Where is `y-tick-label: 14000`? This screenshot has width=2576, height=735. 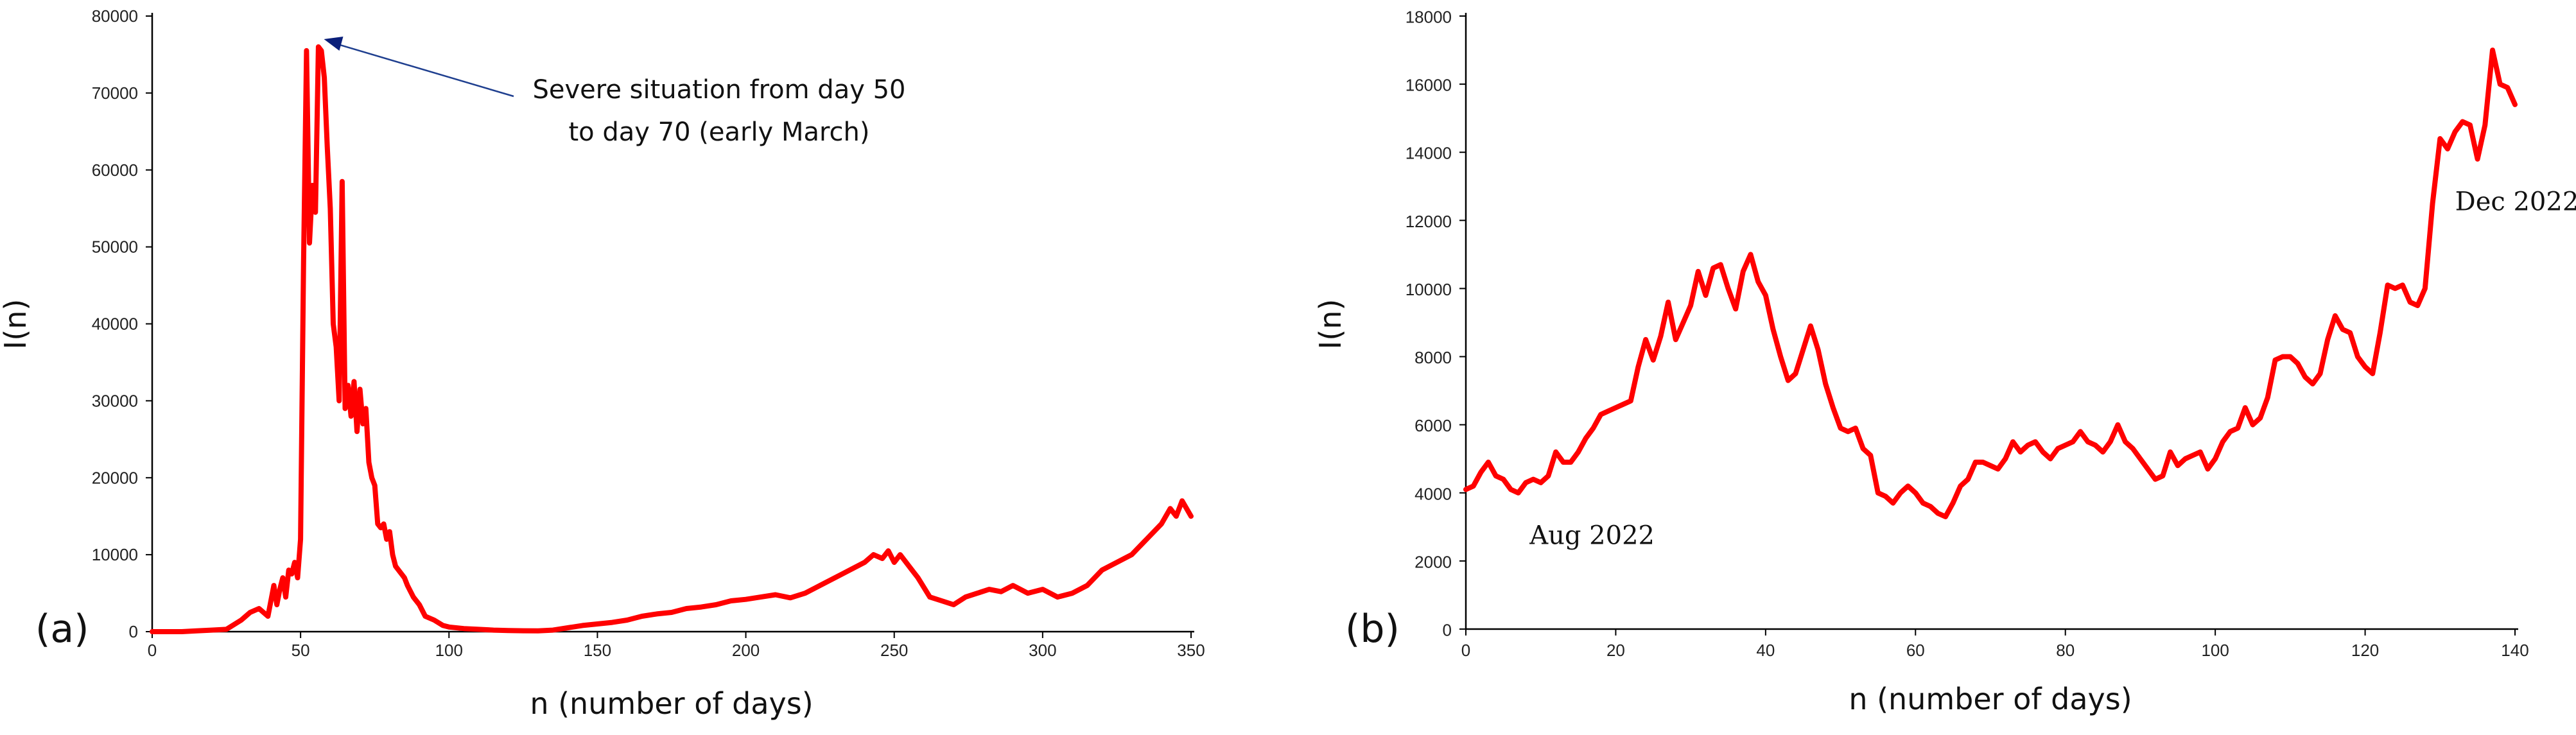
y-tick-label: 14000 is located at coordinates (1428, 153).